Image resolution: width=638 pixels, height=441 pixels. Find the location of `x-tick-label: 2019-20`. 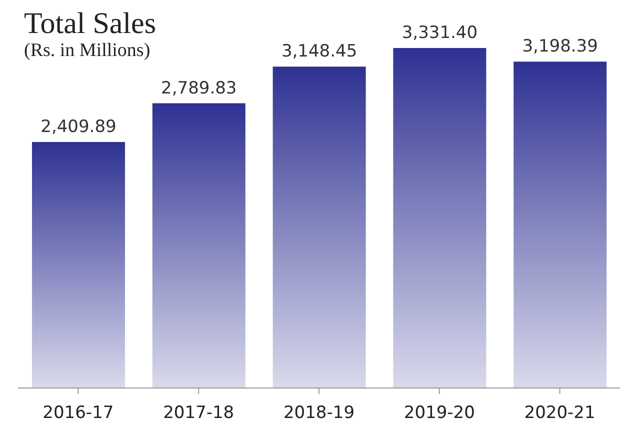

x-tick-label: 2019-20 is located at coordinates (439, 413).